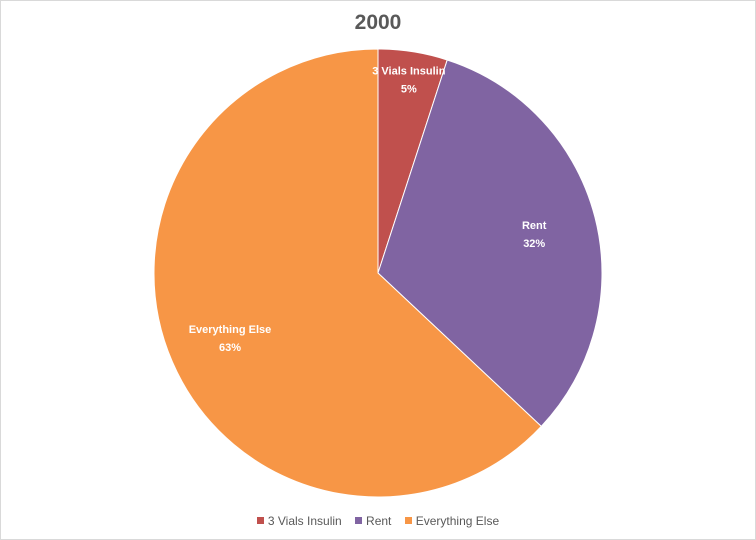 The image size is (756, 540). I want to click on legend-swatch-rent, so click(359, 520).